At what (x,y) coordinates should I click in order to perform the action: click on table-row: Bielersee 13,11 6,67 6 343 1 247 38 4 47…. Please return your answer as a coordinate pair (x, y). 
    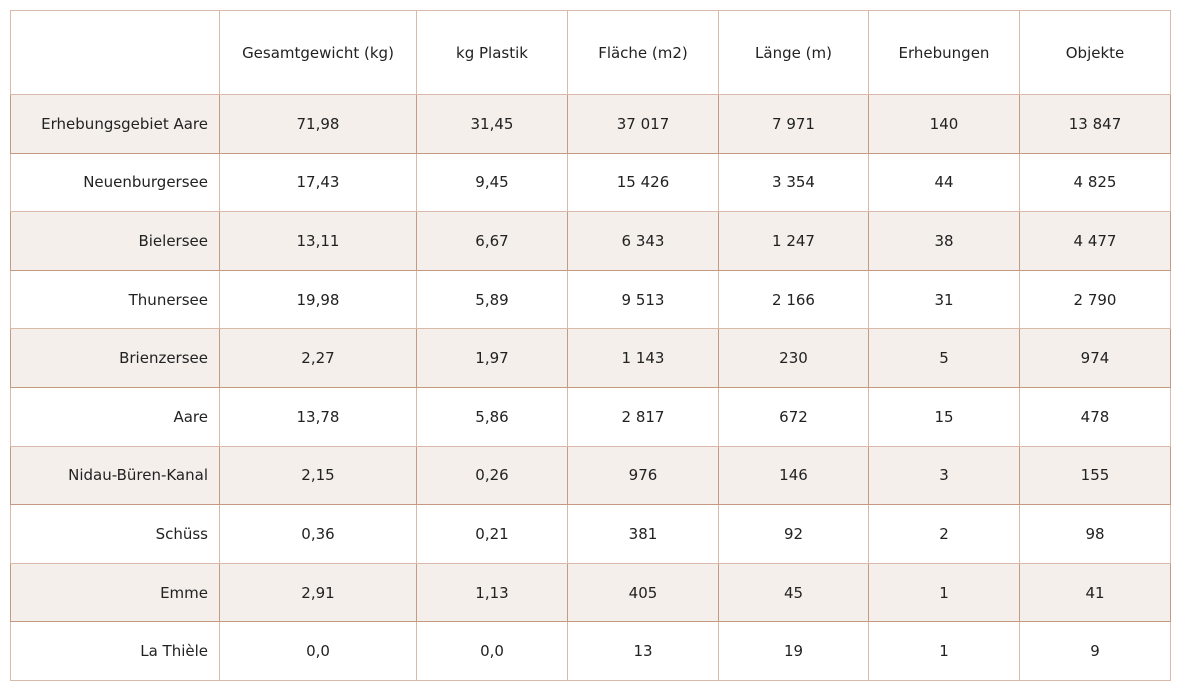
    Looking at the image, I should click on (590, 241).